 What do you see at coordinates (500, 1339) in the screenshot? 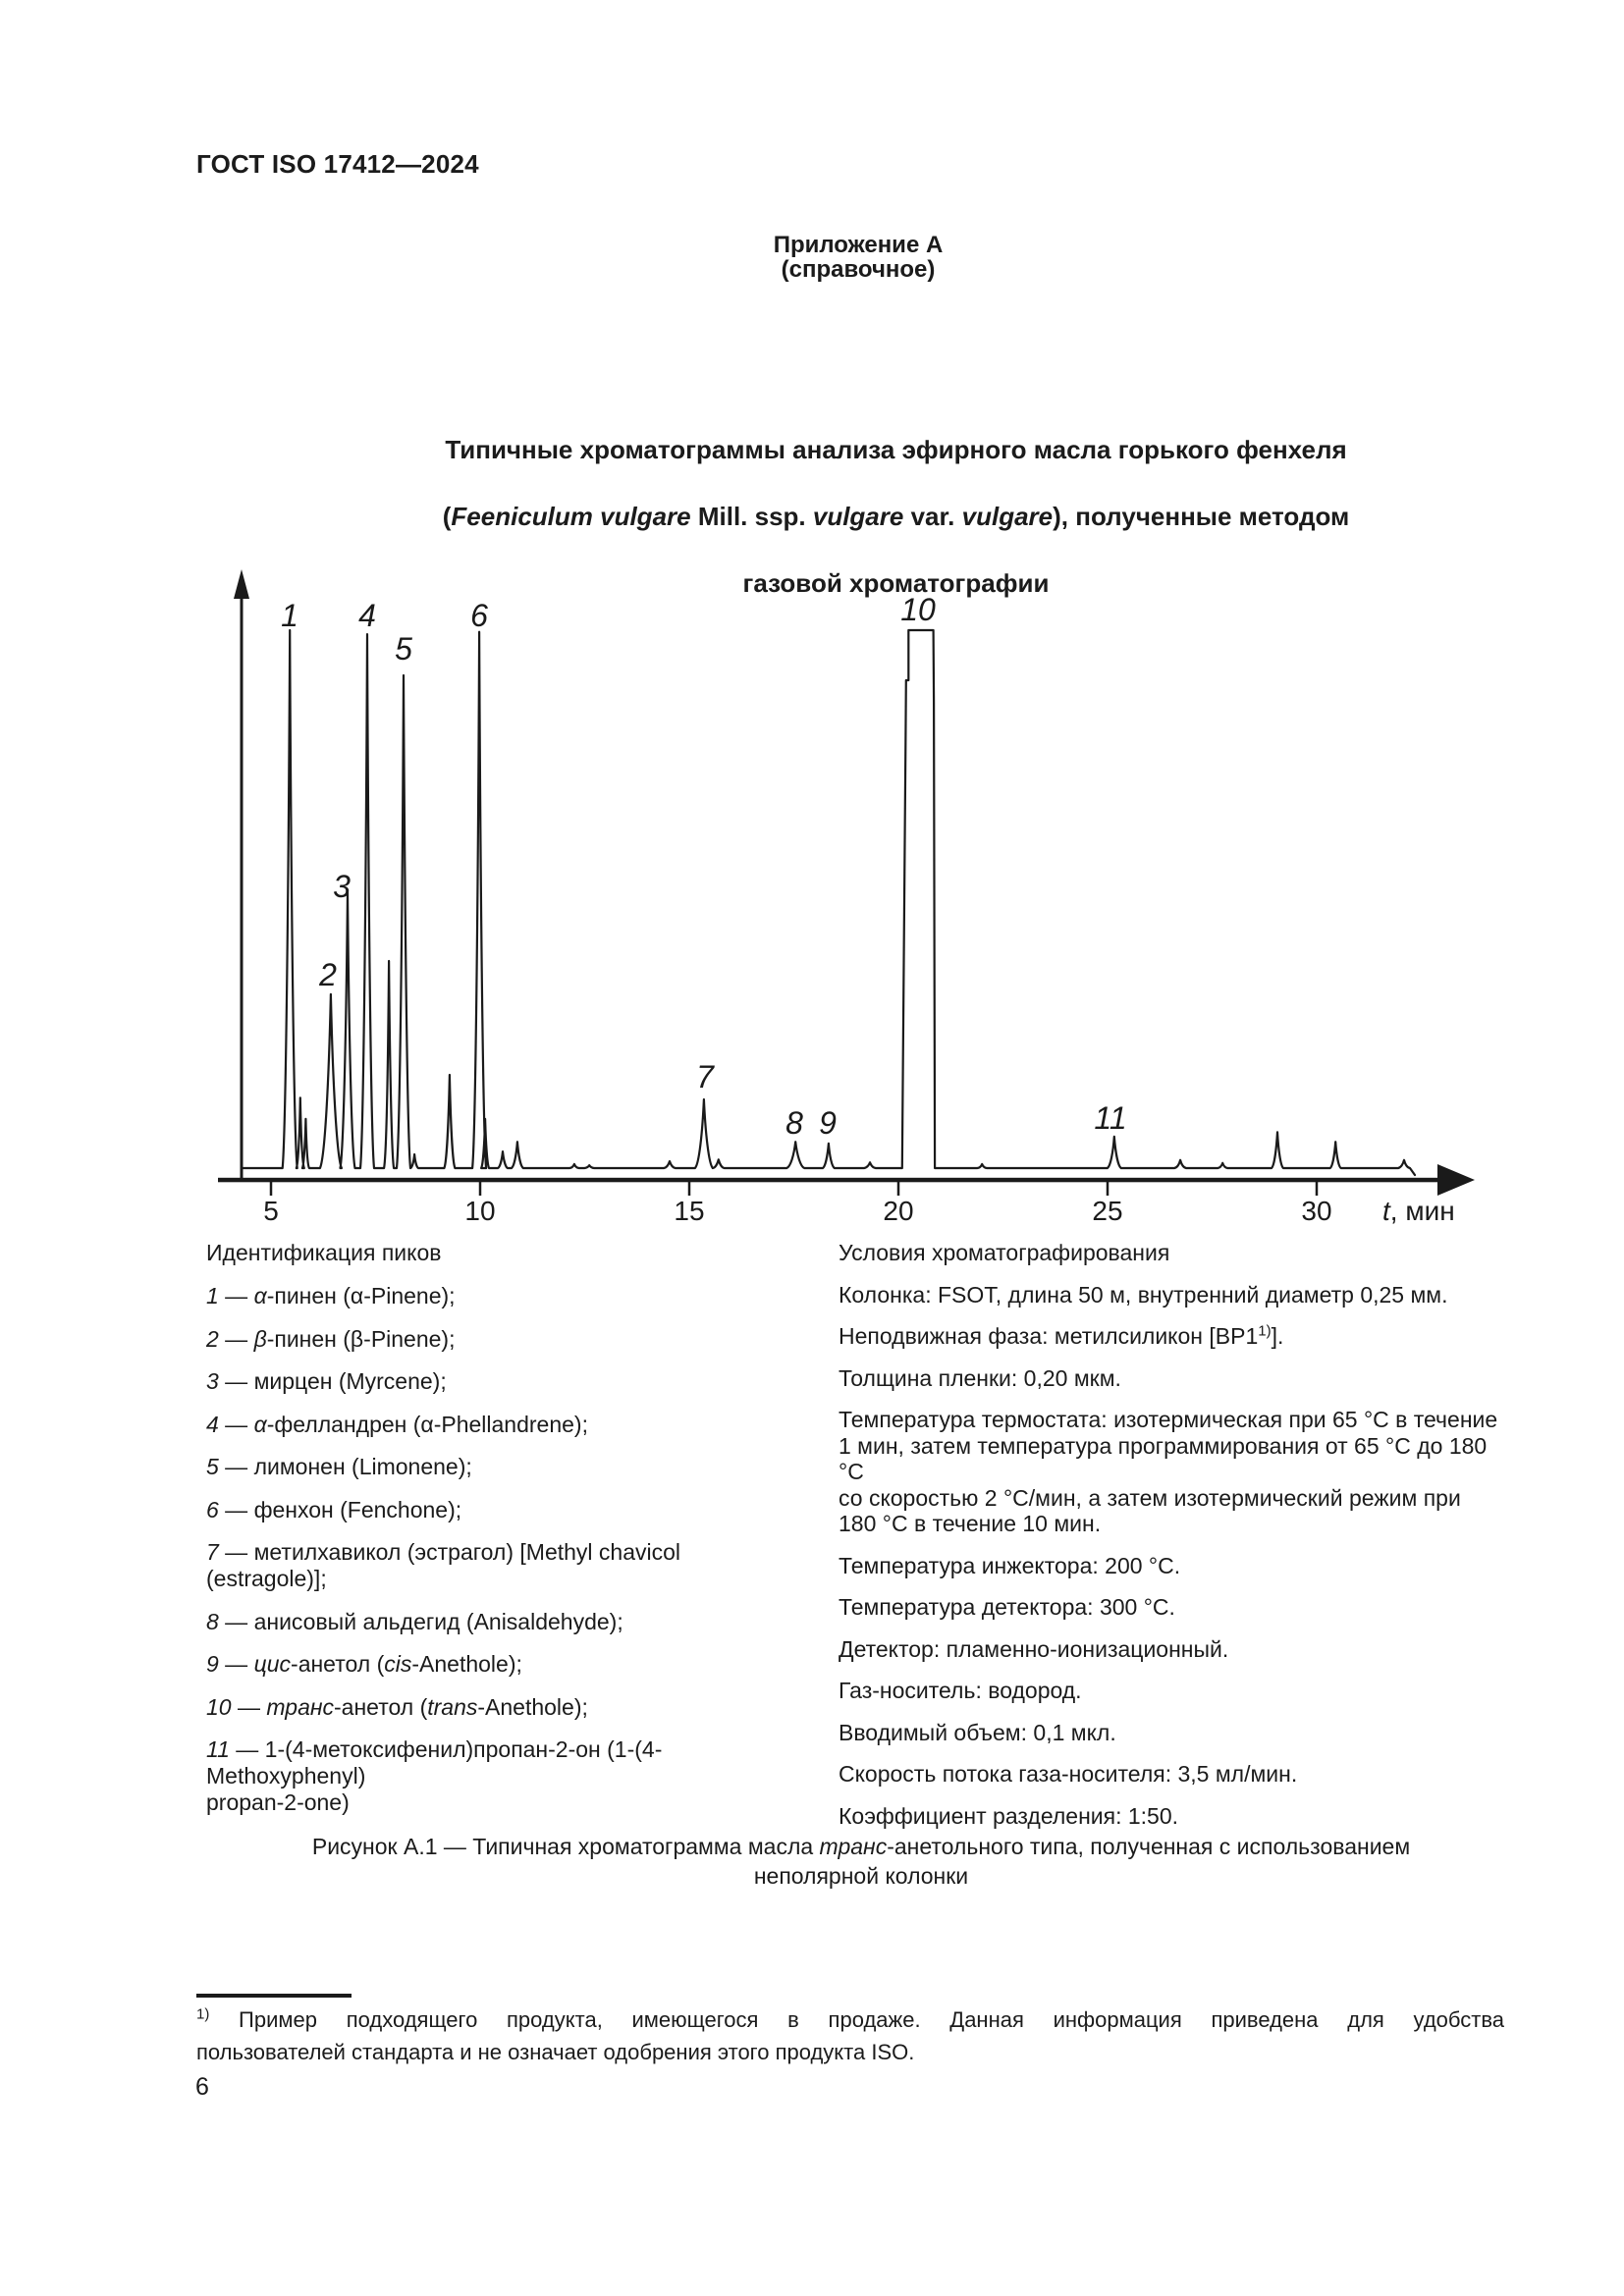
I see `list-item: 2 — β-пинен (β-Pinene);` at bounding box center [500, 1339].